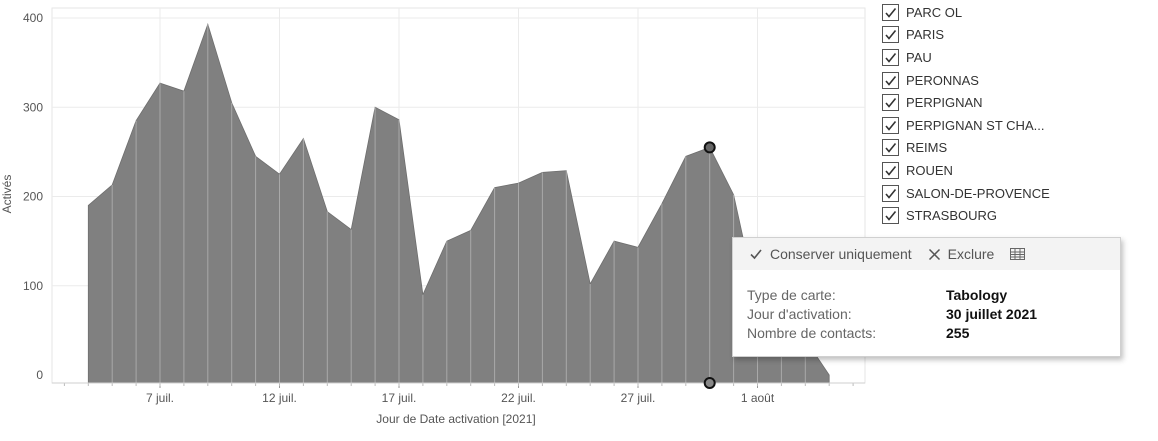 The width and height of the screenshot is (1158, 441). Describe the element at coordinates (977, 295) in the screenshot. I see `tooltip-value: Tabology` at that location.